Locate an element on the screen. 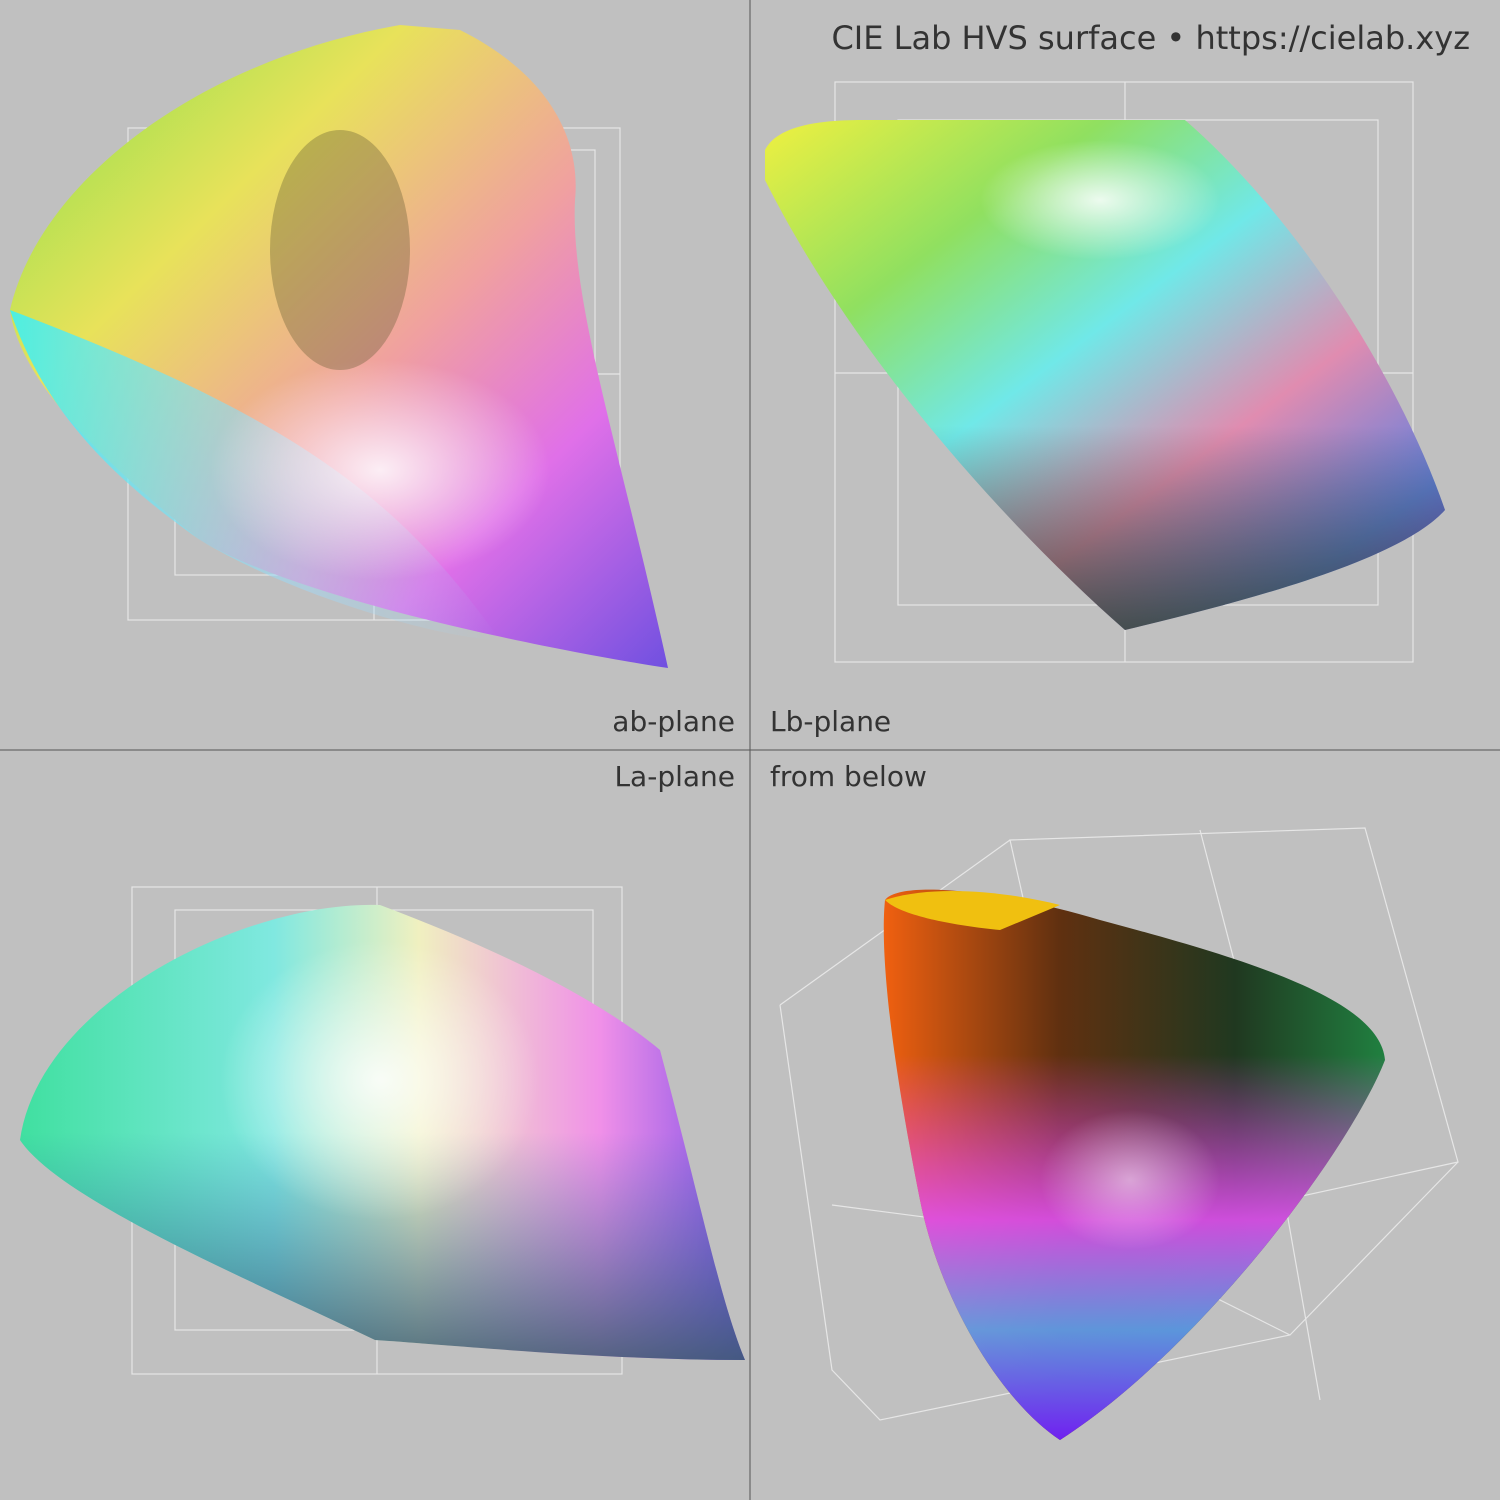 Image resolution: width=1500 pixels, height=1500 pixels. page-title: CIE Lab HVS surface • https://cielab.xyz is located at coordinates (1150, 38).